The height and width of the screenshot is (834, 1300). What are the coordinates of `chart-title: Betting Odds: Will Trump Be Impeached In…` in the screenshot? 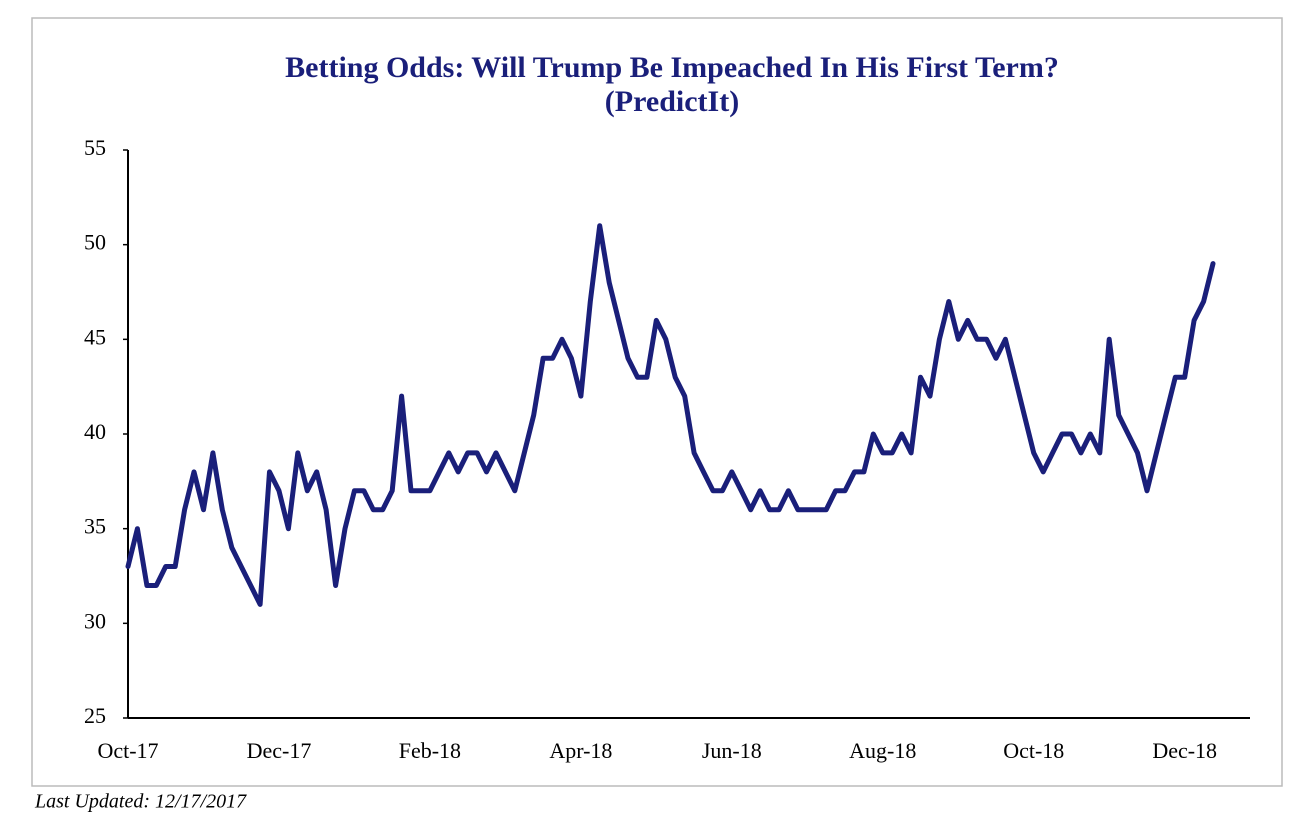 It's located at (672, 67).